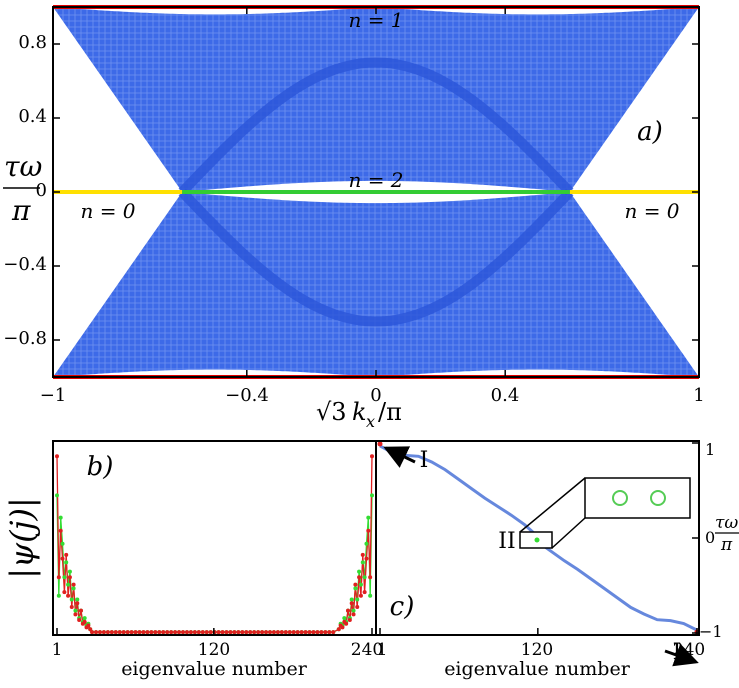  Describe the element at coordinates (214, 631) in the screenshot. I see `axis-ticks-b` at that location.